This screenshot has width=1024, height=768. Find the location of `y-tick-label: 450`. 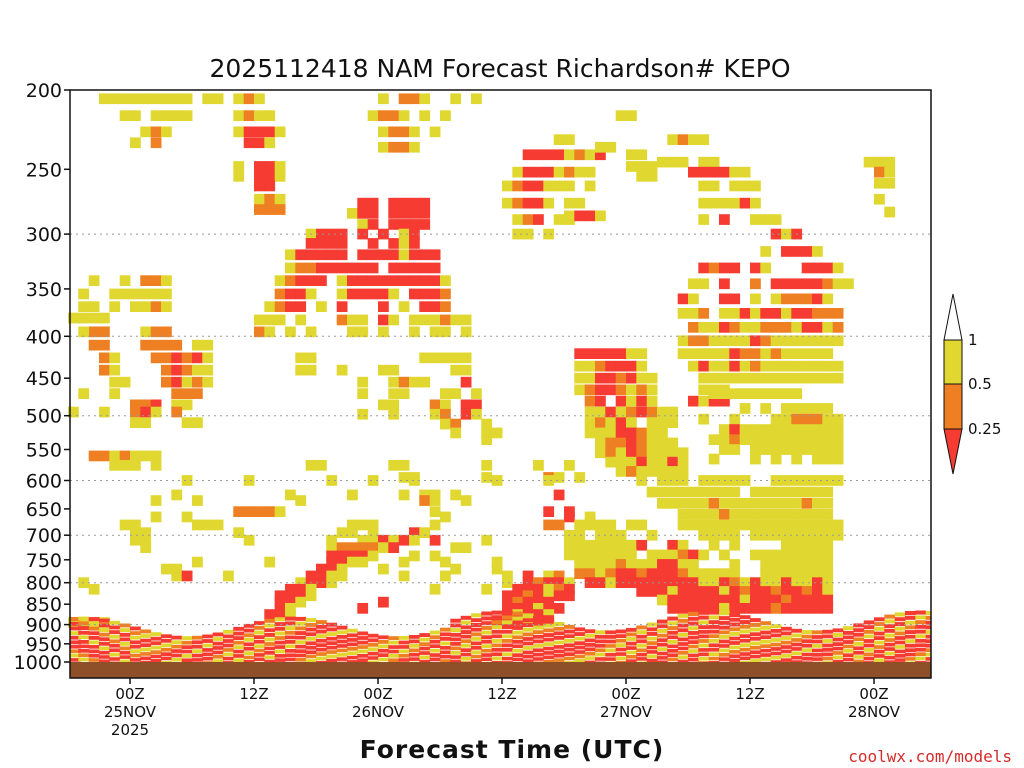

y-tick-label: 450 is located at coordinates (44, 379).